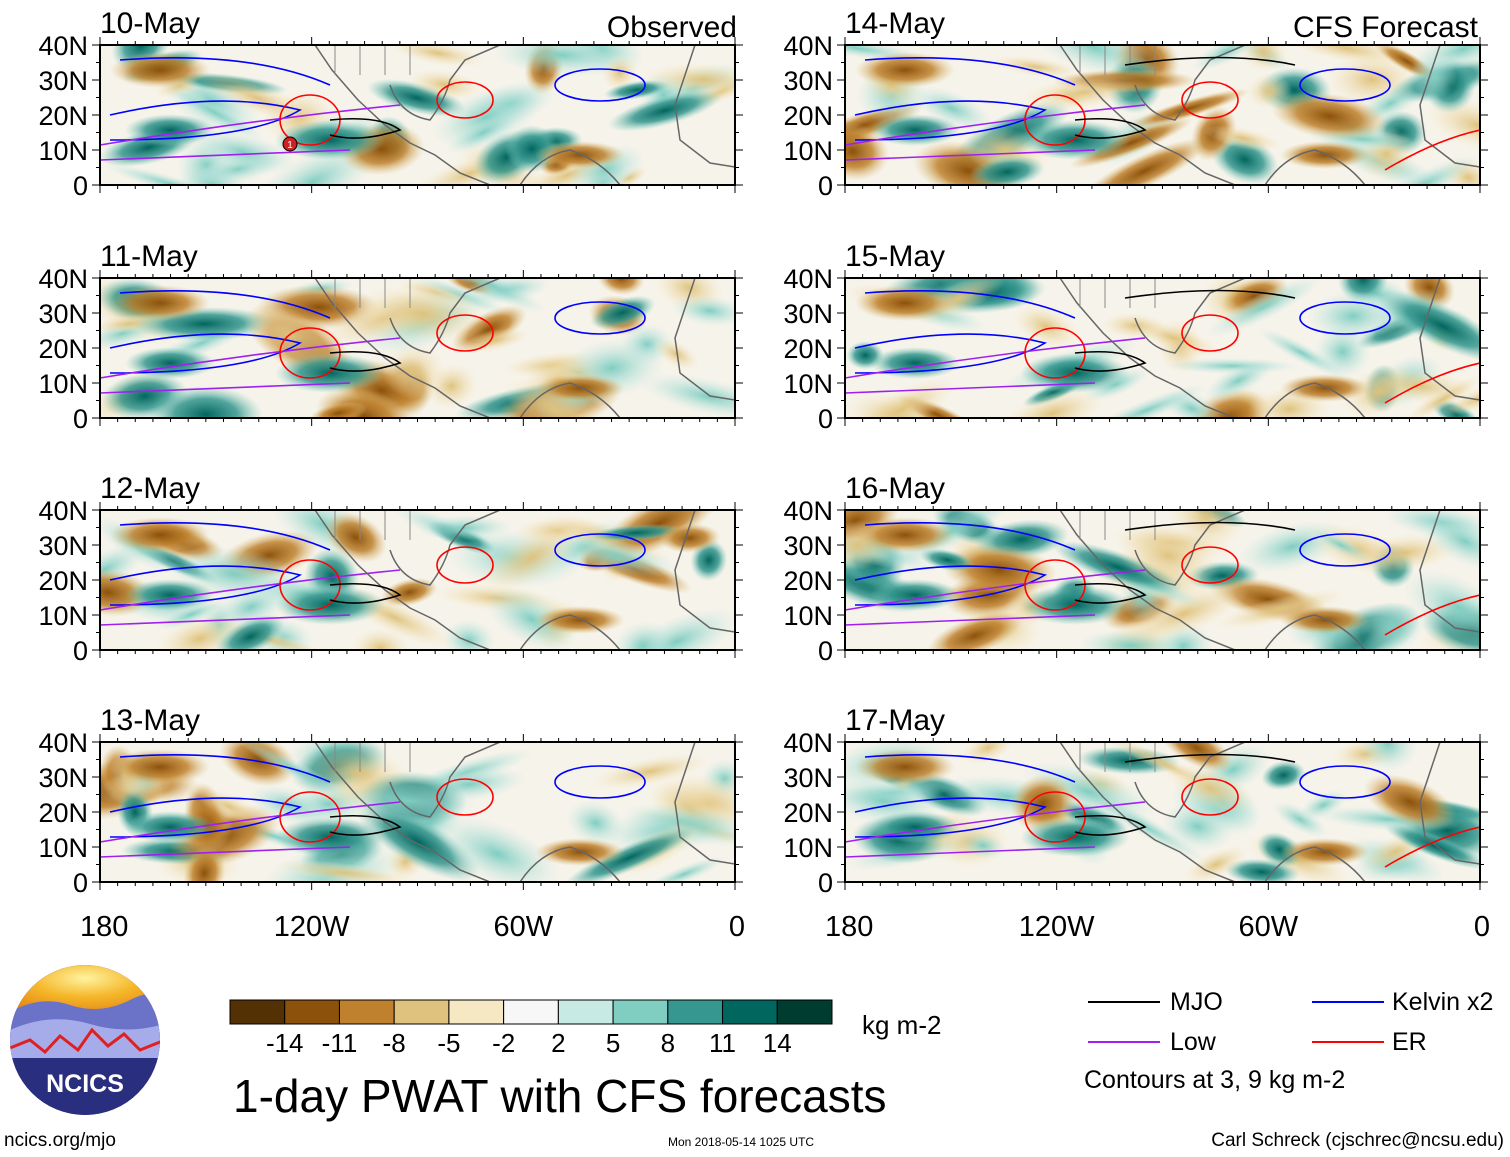  I want to click on footer-url: ncics.org/mjo, so click(60, 1140).